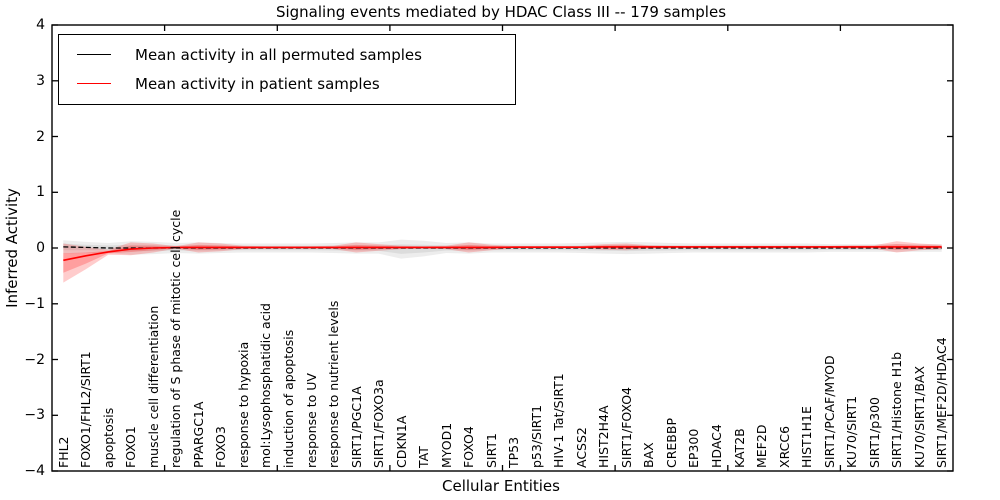 This screenshot has width=1000, height=500. I want to click on x-category-label: FOXO1, so click(131, 447).